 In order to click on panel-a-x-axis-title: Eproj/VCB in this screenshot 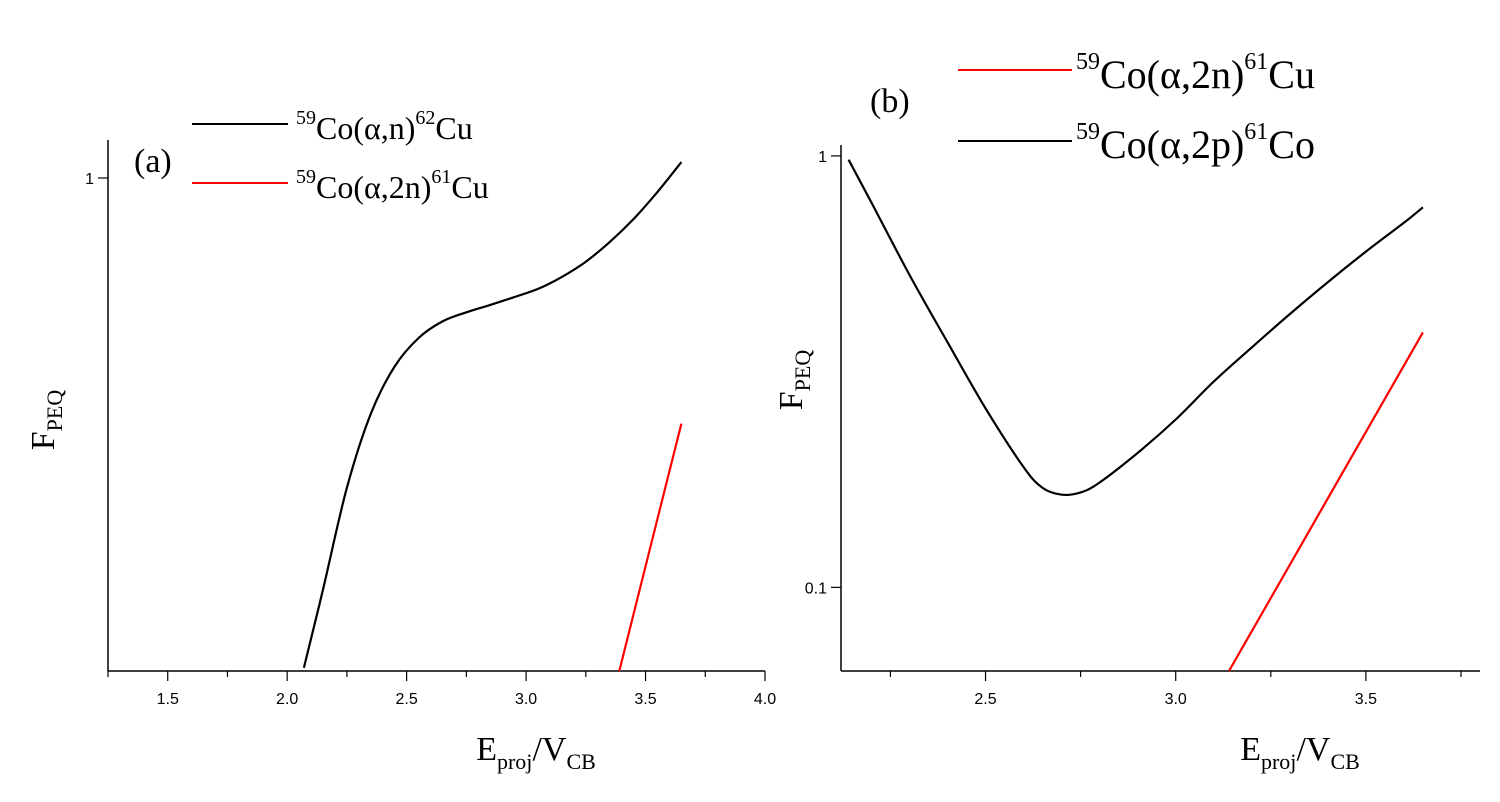, I will do `click(536, 752)`.